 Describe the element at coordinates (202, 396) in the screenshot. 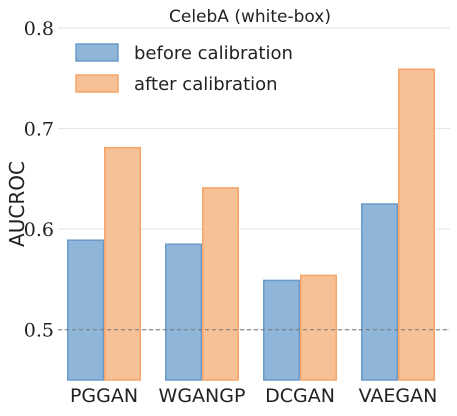

I see `x-tick-label: WGANGP` at that location.